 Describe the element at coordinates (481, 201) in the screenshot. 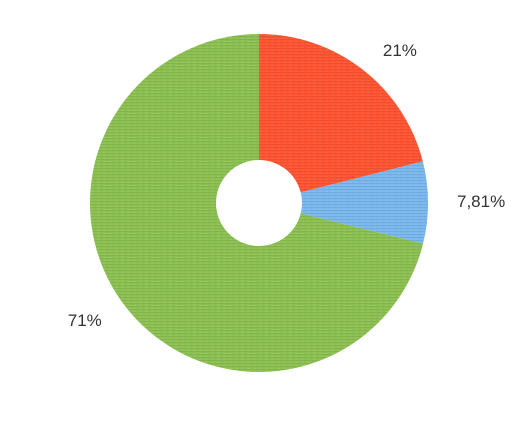

I see `slice-label-1: 7,81%` at that location.